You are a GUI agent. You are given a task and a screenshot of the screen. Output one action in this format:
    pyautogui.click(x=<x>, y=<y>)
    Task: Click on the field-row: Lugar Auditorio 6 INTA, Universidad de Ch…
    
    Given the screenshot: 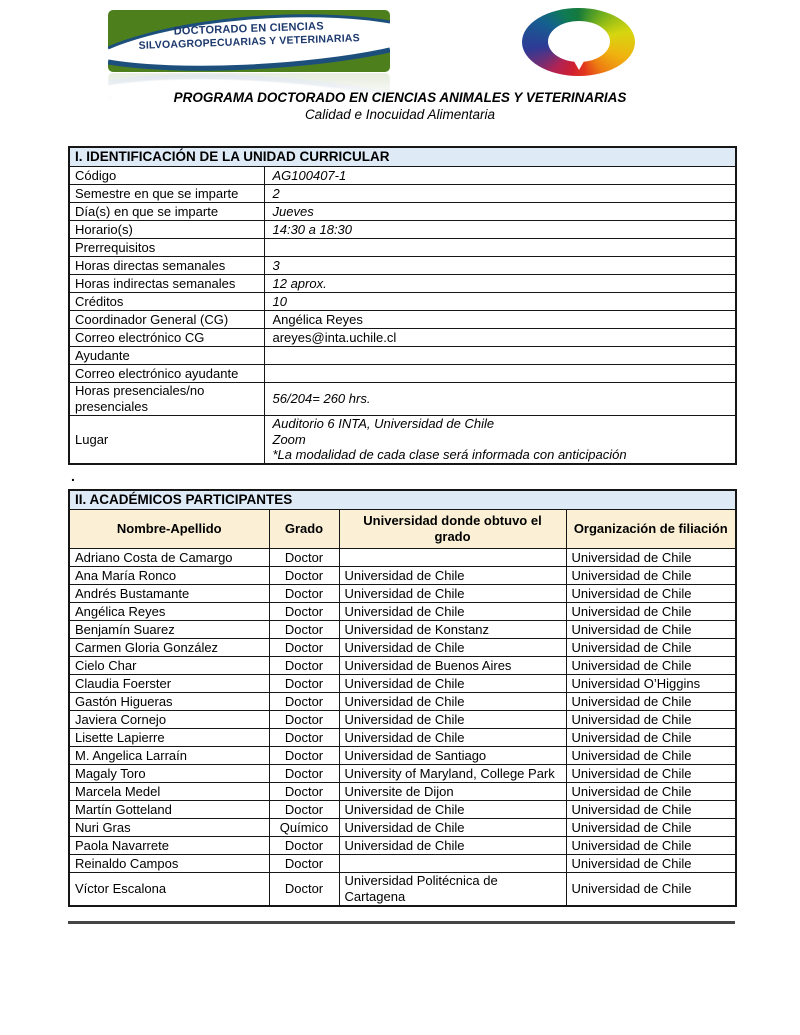 What is the action you would take?
    pyautogui.click(x=402, y=439)
    